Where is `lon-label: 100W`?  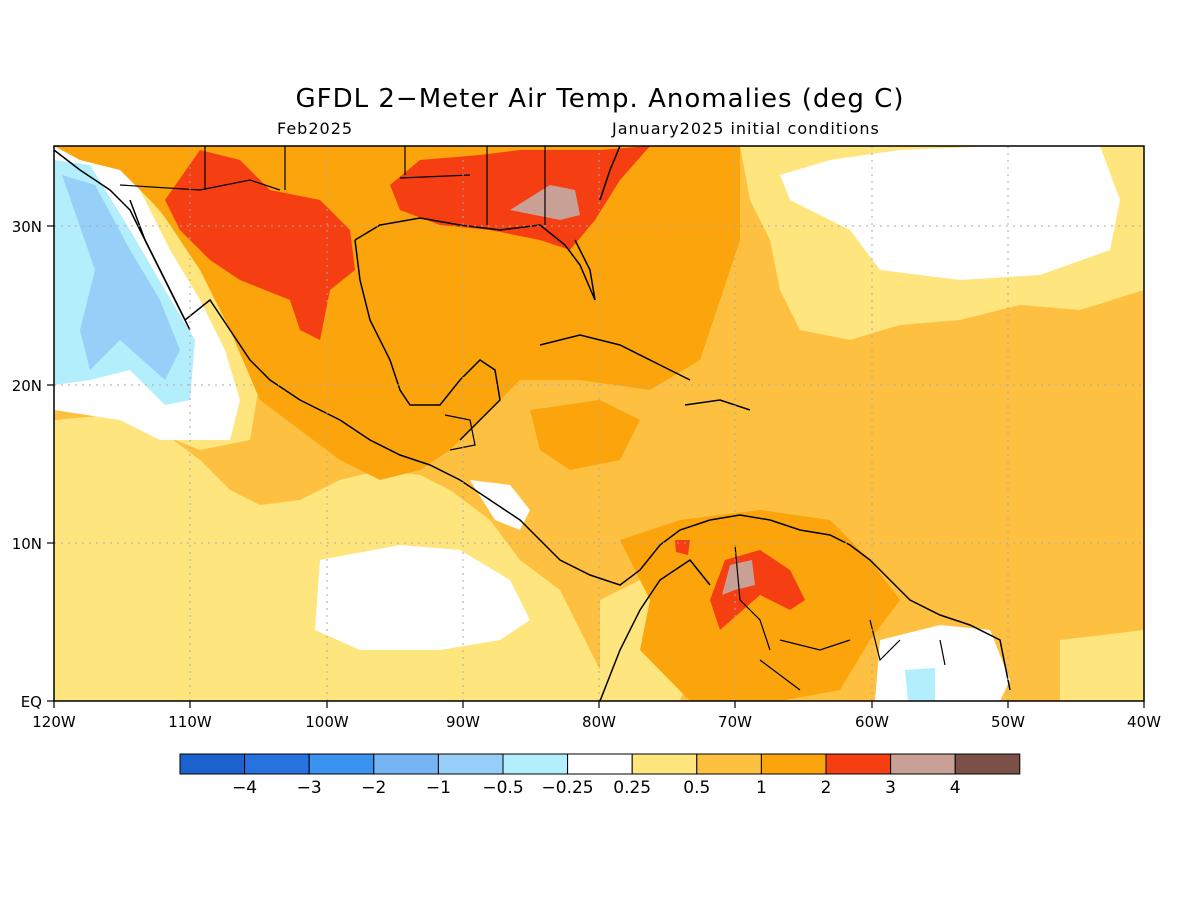 lon-label: 100W is located at coordinates (327, 722).